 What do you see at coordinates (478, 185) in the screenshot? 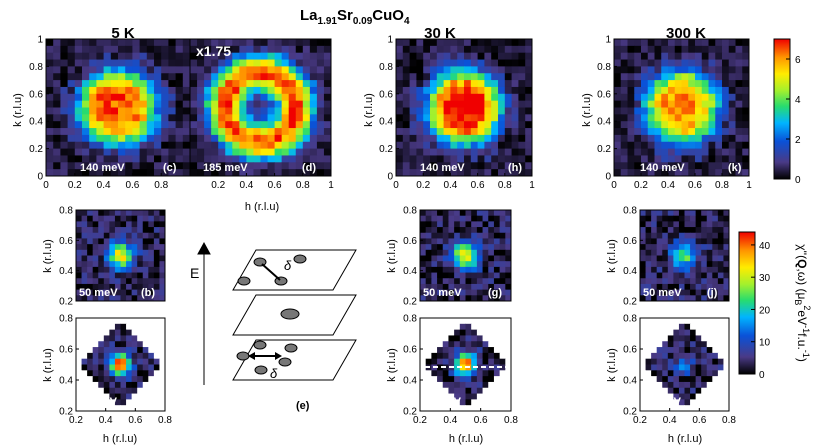
I see `xtick-label: 0.6` at bounding box center [478, 185].